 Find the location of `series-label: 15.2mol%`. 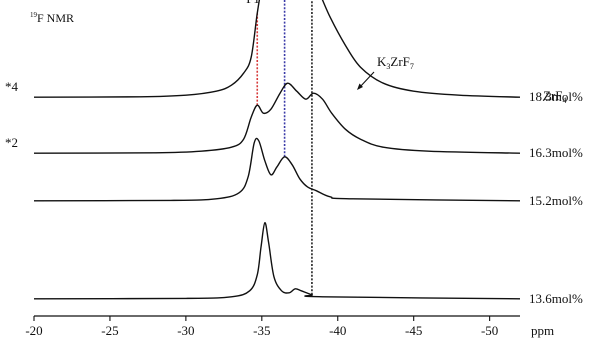

series-label: 15.2mol% is located at coordinates (556, 200).